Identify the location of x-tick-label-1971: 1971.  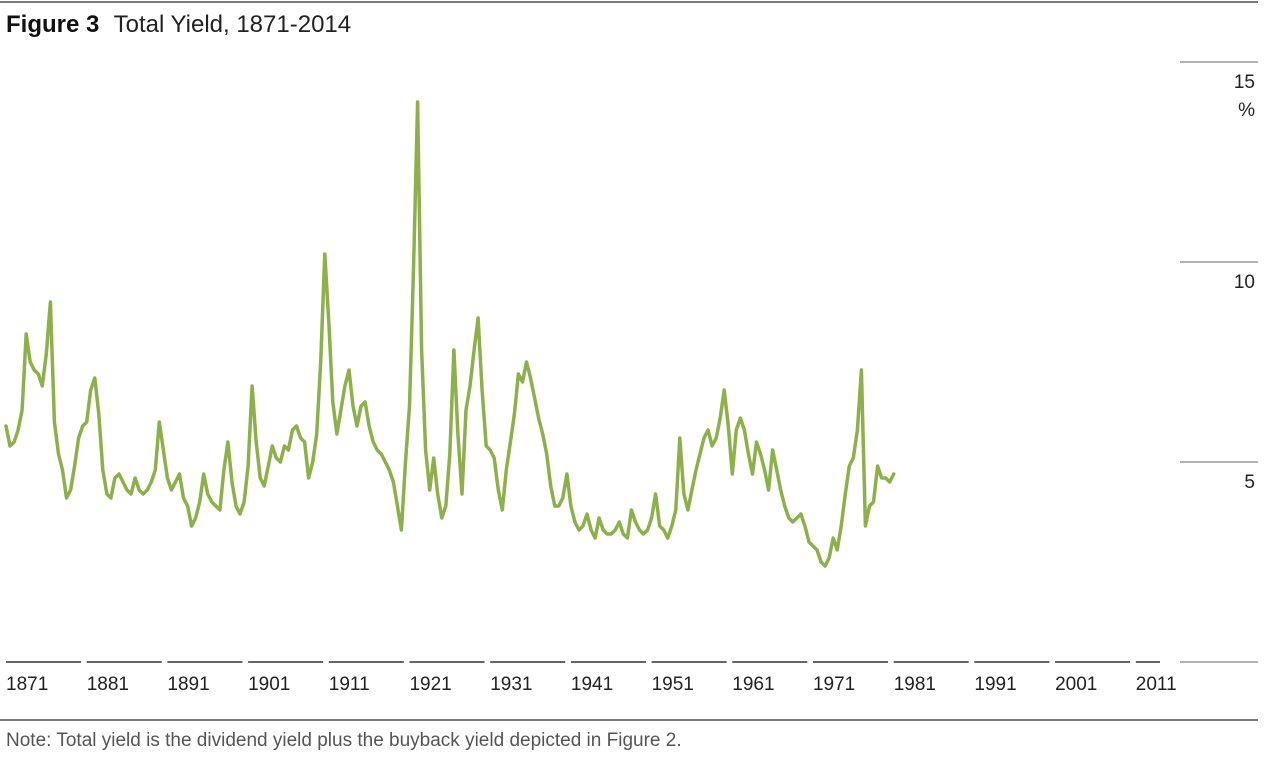
(834, 684).